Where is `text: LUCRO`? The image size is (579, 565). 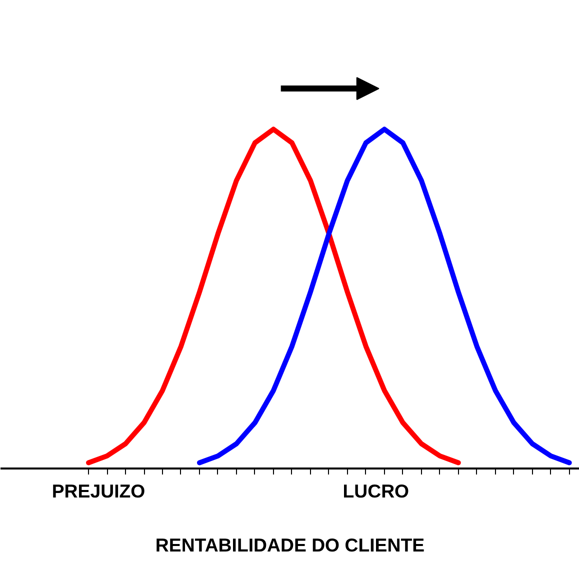 text: LUCRO is located at coordinates (376, 491).